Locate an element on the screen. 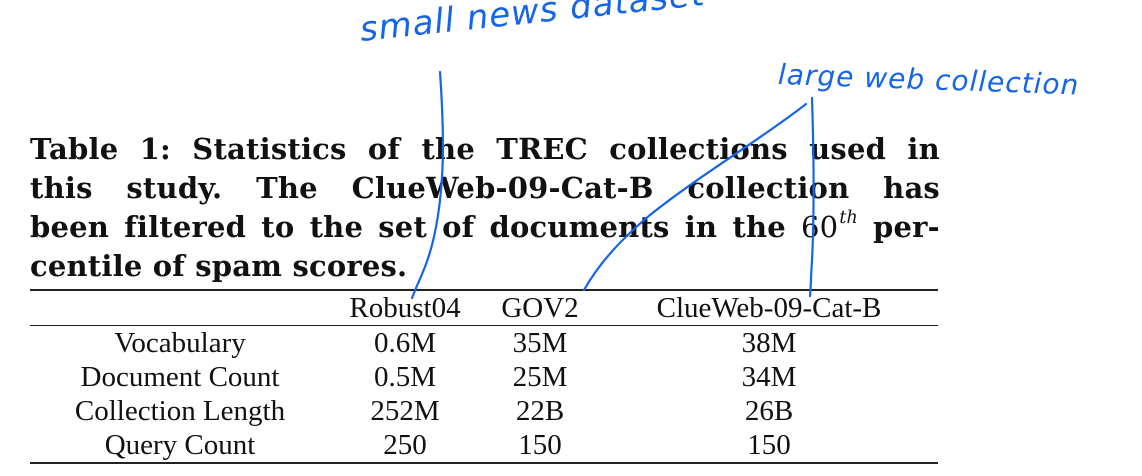  caption-word: used is located at coordinates (848, 149).